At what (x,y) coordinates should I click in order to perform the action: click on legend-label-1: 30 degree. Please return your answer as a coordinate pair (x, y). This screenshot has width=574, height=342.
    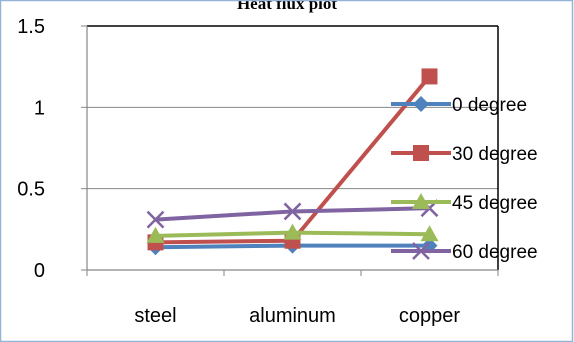
    Looking at the image, I should click on (495, 154).